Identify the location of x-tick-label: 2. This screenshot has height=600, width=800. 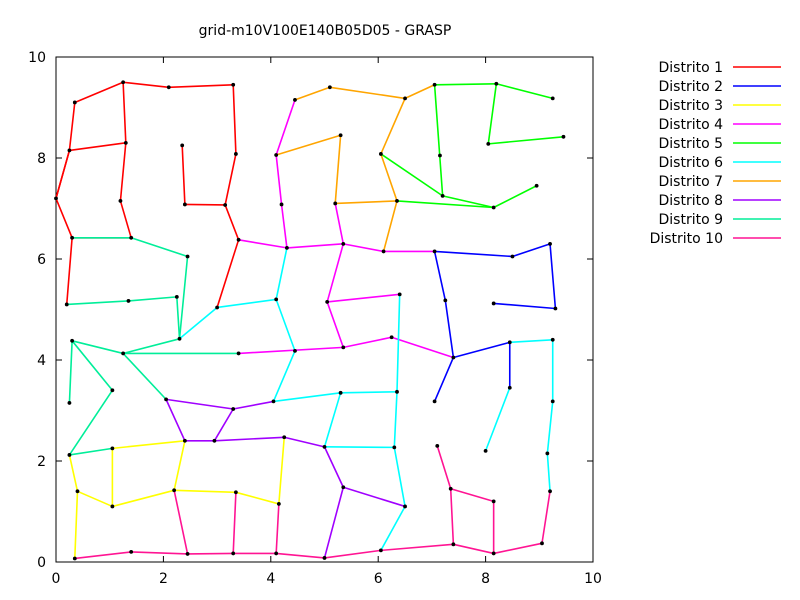
(163, 579).